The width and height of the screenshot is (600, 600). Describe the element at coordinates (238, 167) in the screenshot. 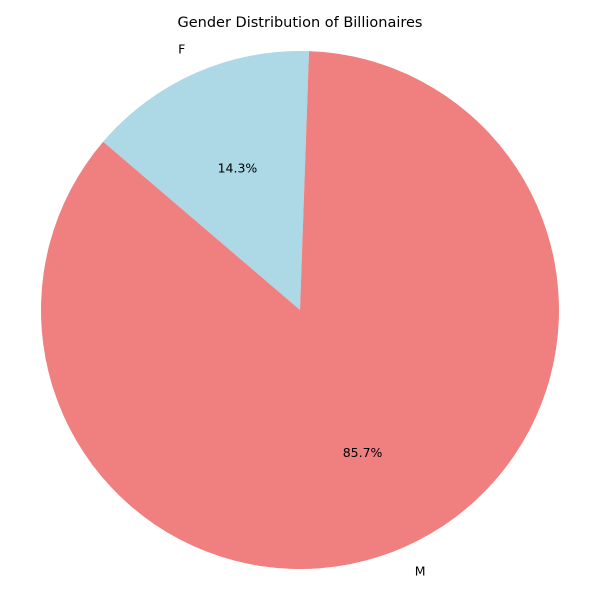

I see `slice-percent-f: 14.3%` at that location.